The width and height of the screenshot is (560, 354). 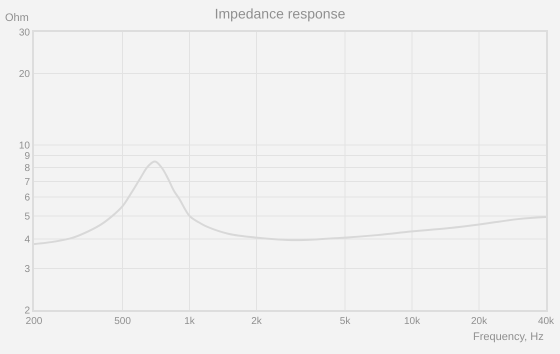 What do you see at coordinates (190, 321) in the screenshot?
I see `x-tick-label: 1k` at bounding box center [190, 321].